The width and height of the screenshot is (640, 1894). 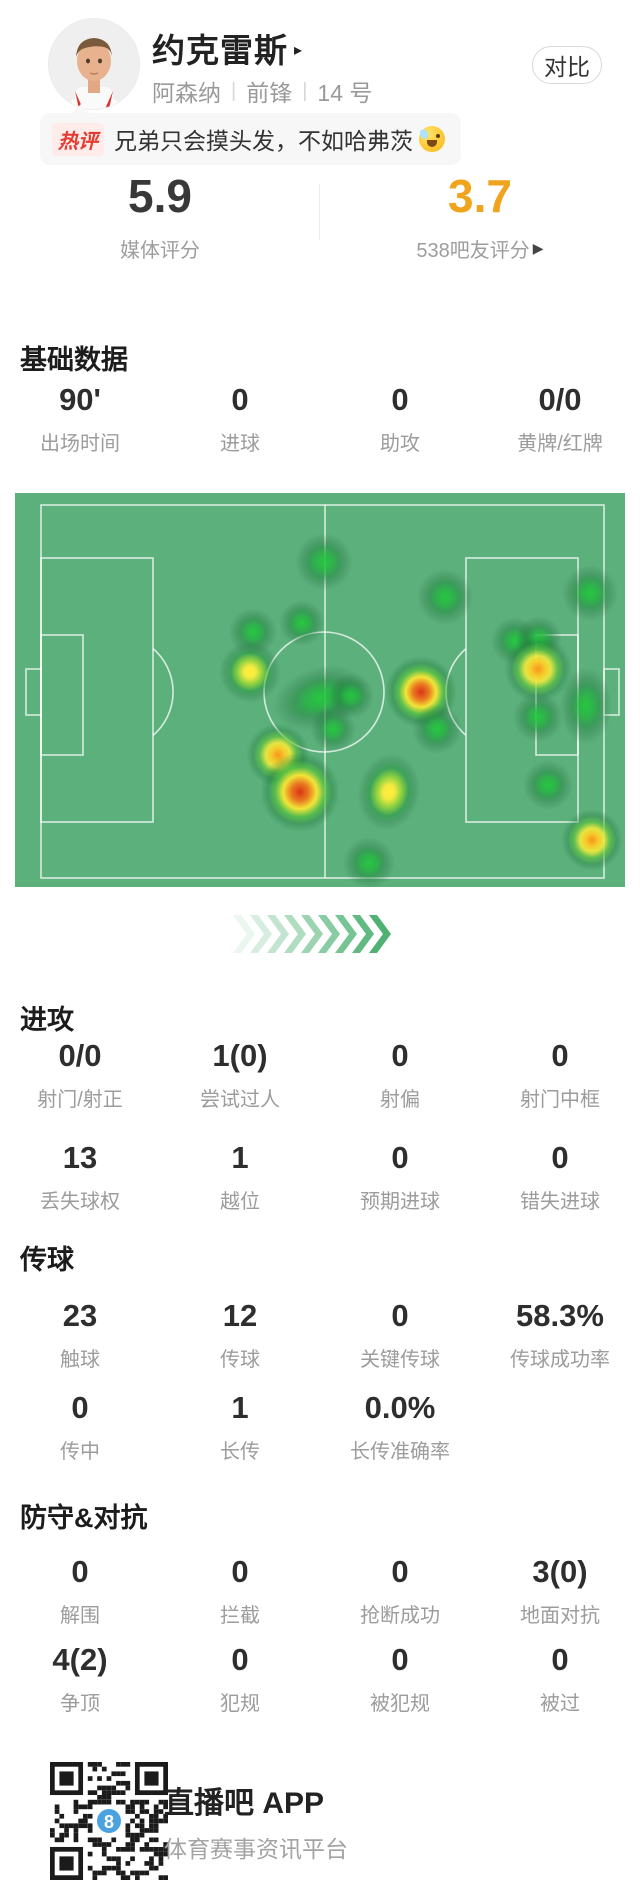 I want to click on stat-value: 23, so click(x=80, y=1315).